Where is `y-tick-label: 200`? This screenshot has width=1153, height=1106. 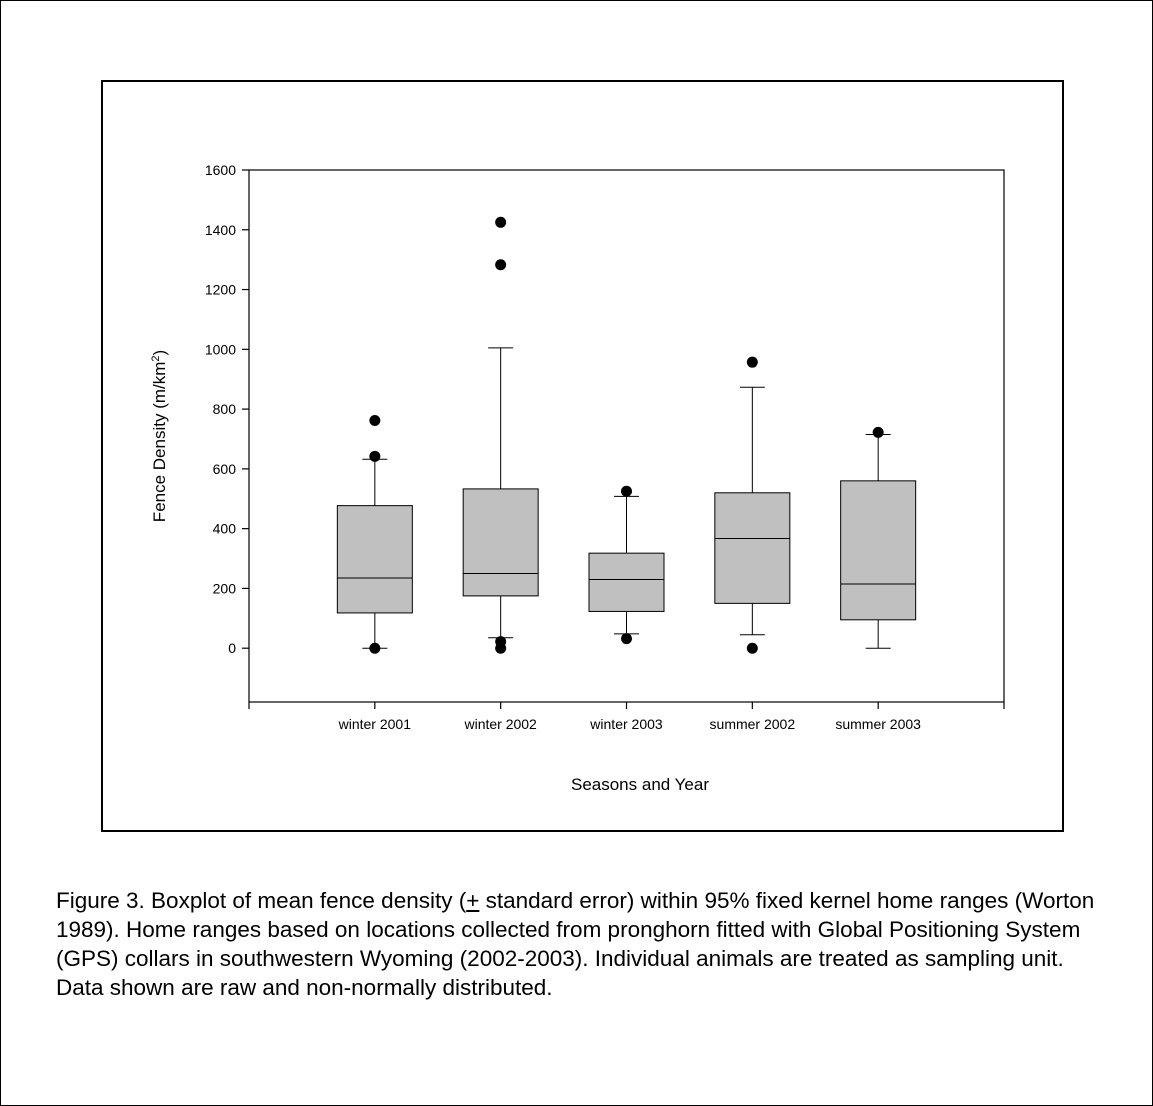 y-tick-label: 200 is located at coordinates (225, 588).